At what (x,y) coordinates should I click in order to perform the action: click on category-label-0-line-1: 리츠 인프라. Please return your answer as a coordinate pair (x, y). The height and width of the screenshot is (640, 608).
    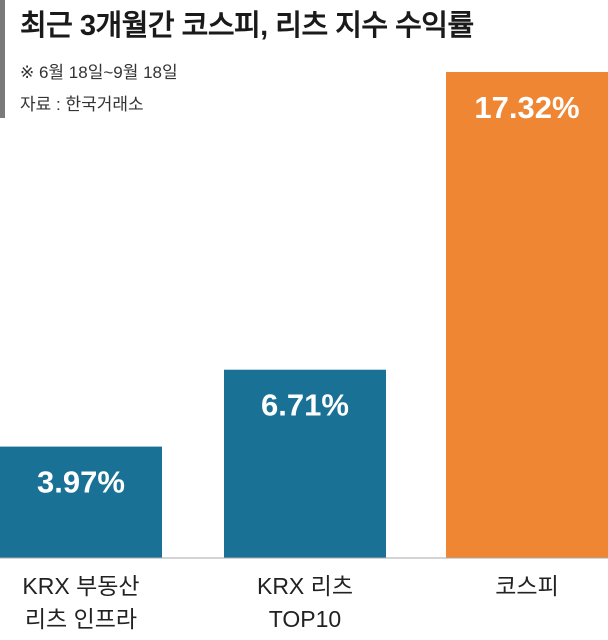
    Looking at the image, I should click on (81, 619).